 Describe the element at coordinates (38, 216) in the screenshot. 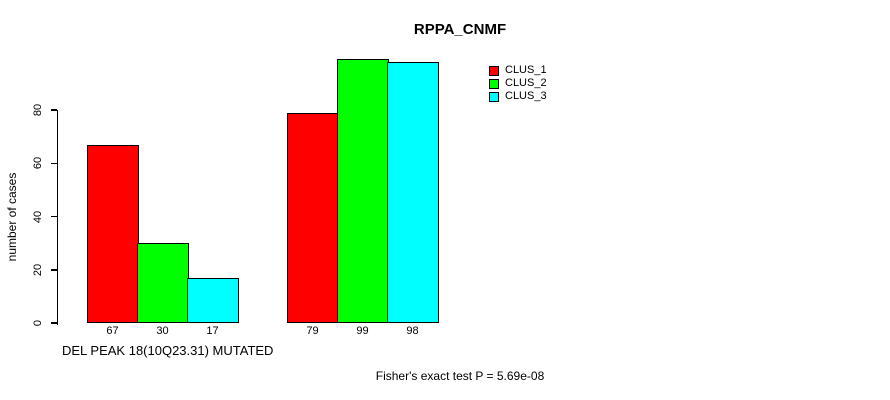

I see `y-tick-label: 40` at that location.